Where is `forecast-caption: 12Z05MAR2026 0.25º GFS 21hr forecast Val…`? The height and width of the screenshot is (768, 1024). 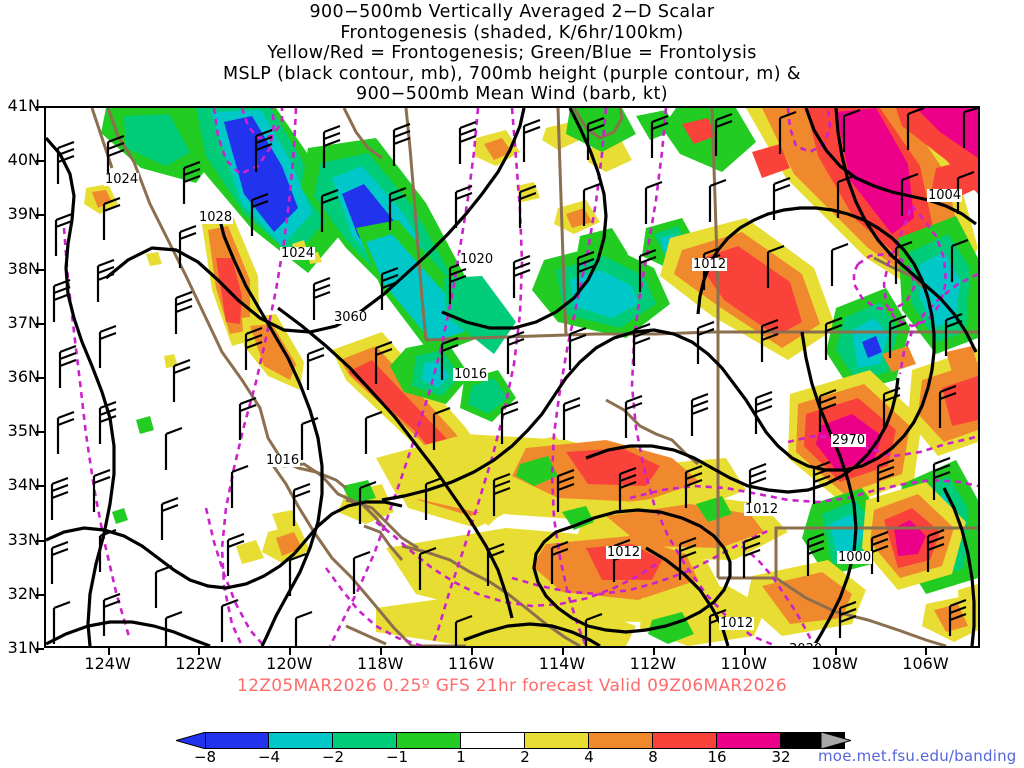
forecast-caption: 12Z05MAR2026 0.25º GFS 21hr forecast Val… is located at coordinates (512, 686).